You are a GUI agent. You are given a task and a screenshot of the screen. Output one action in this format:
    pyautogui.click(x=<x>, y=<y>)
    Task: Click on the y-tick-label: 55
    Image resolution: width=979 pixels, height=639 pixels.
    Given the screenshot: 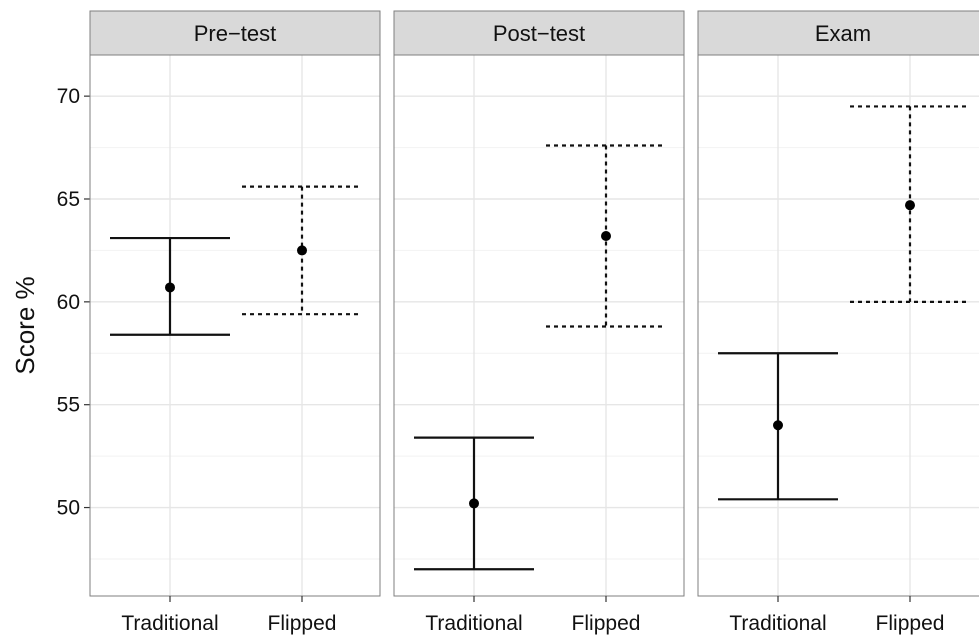 What is the action you would take?
    pyautogui.click(x=68, y=405)
    